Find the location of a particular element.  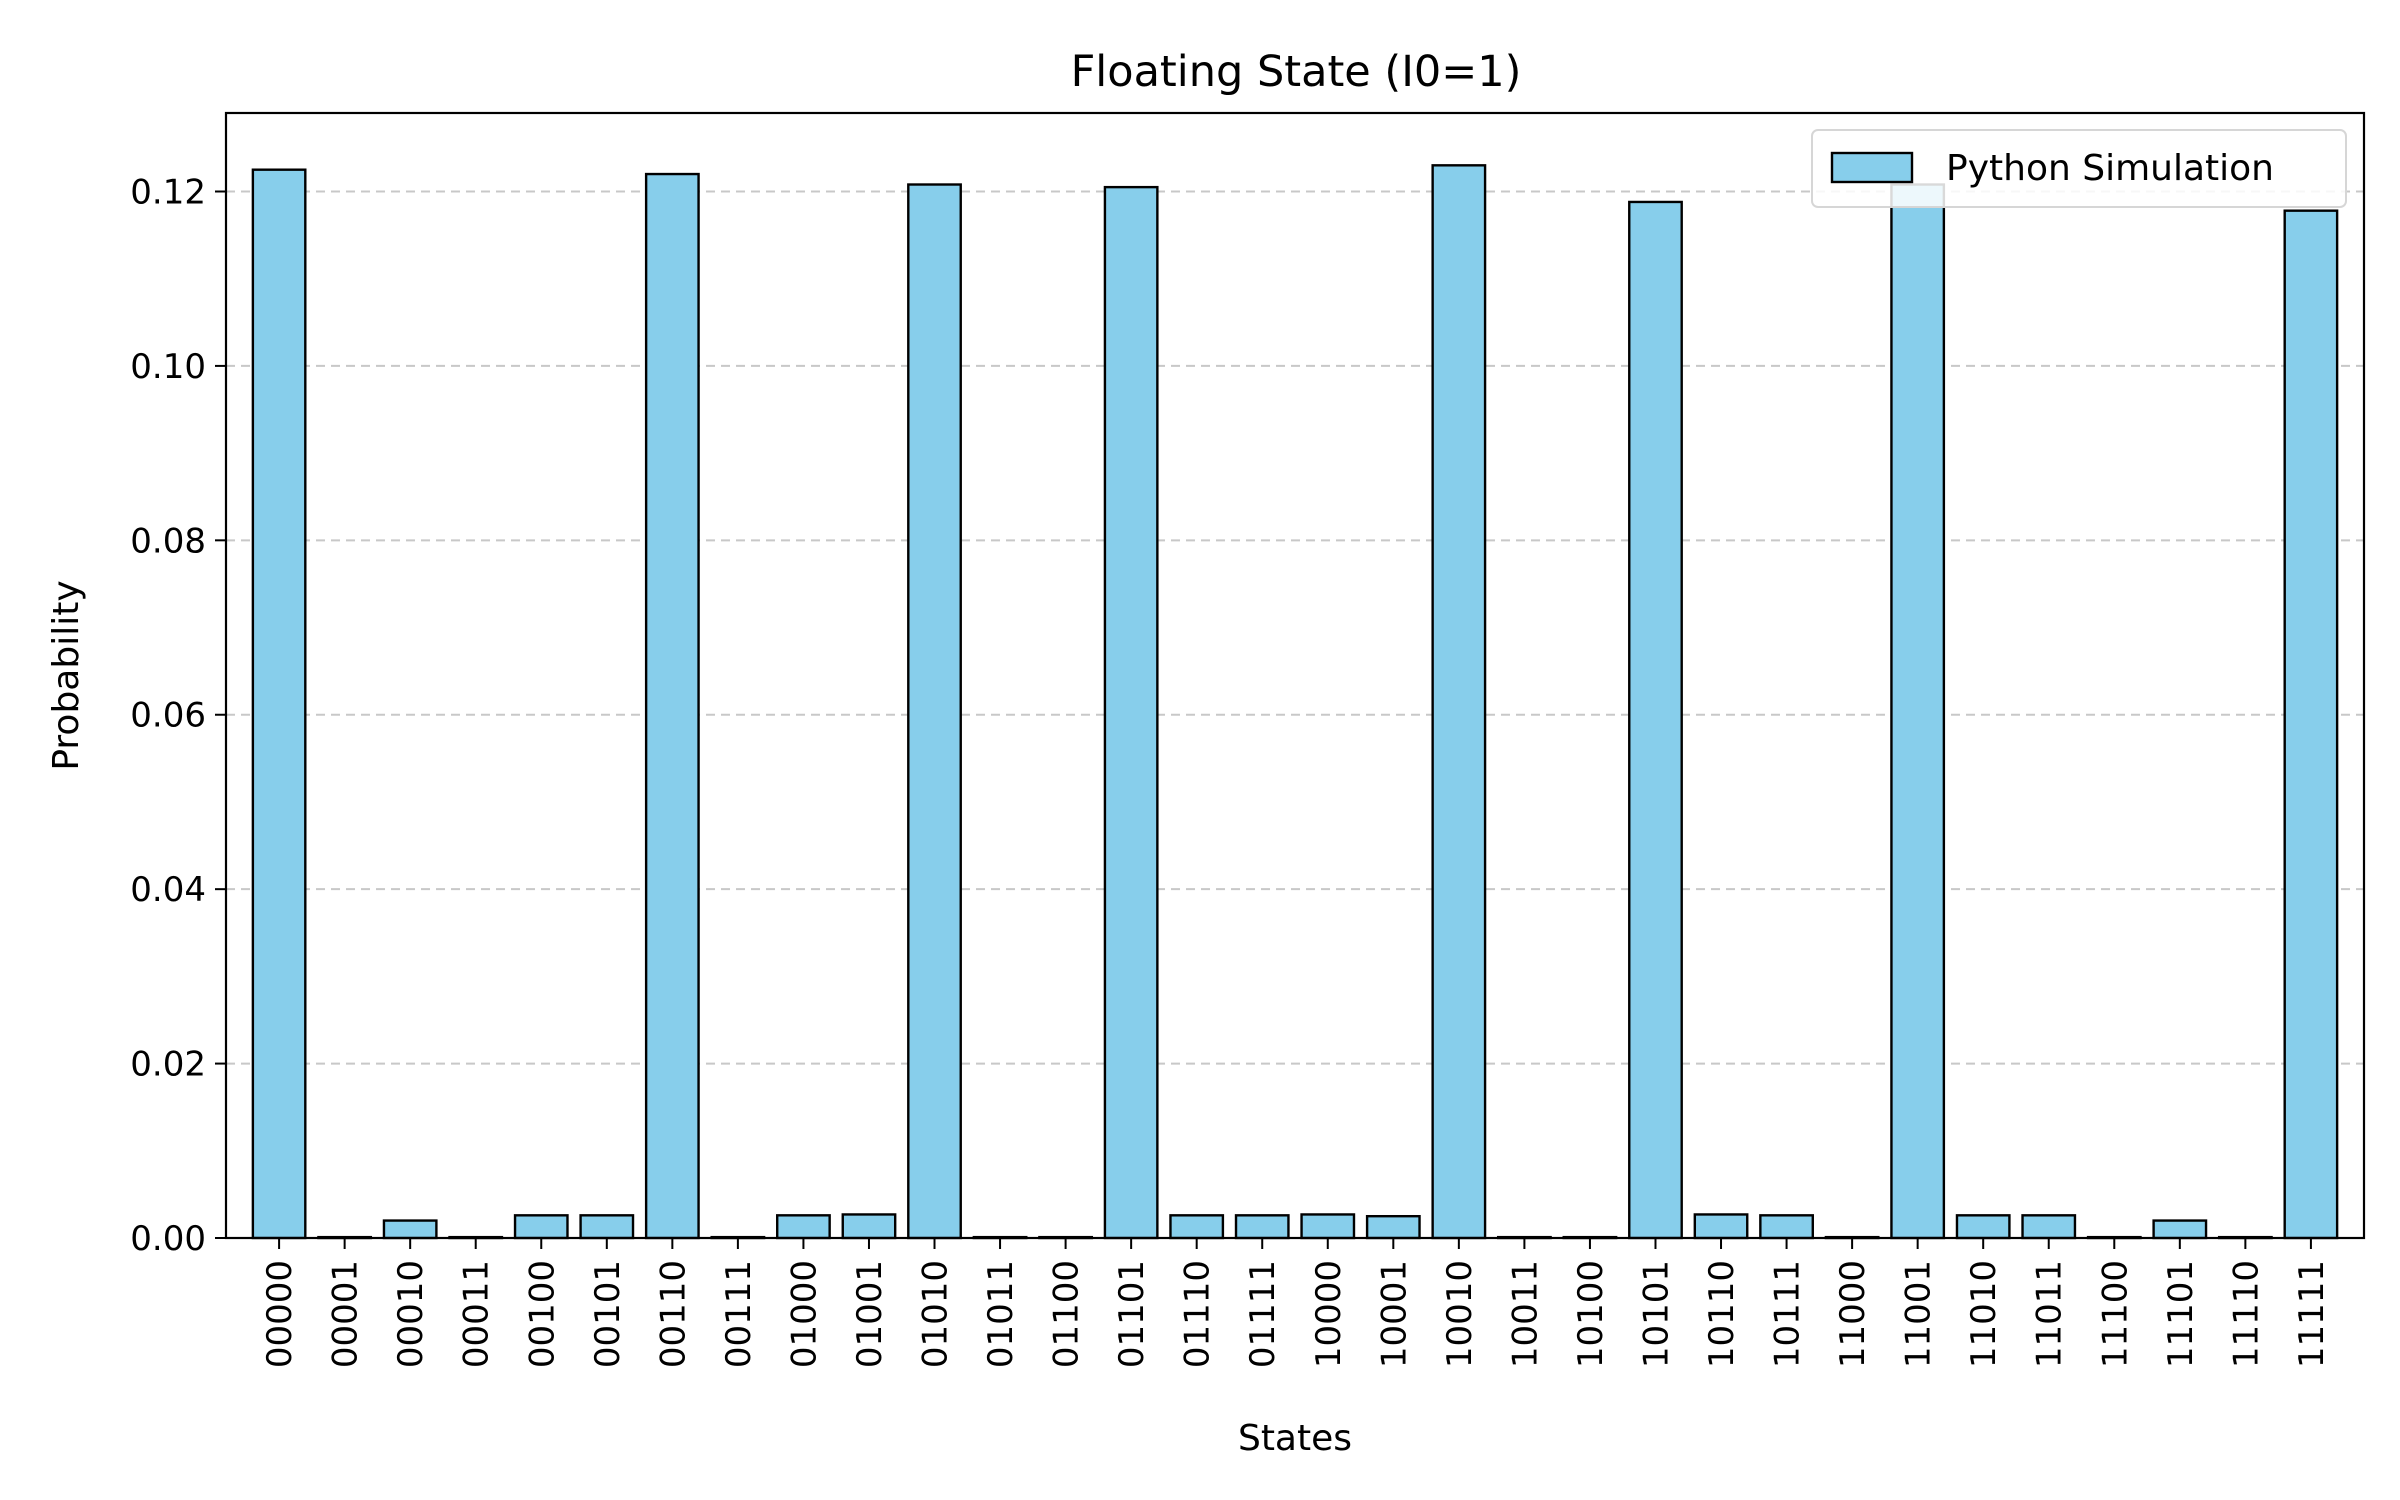

x-tick-label: 10001 is located at coordinates (1394, 1314).